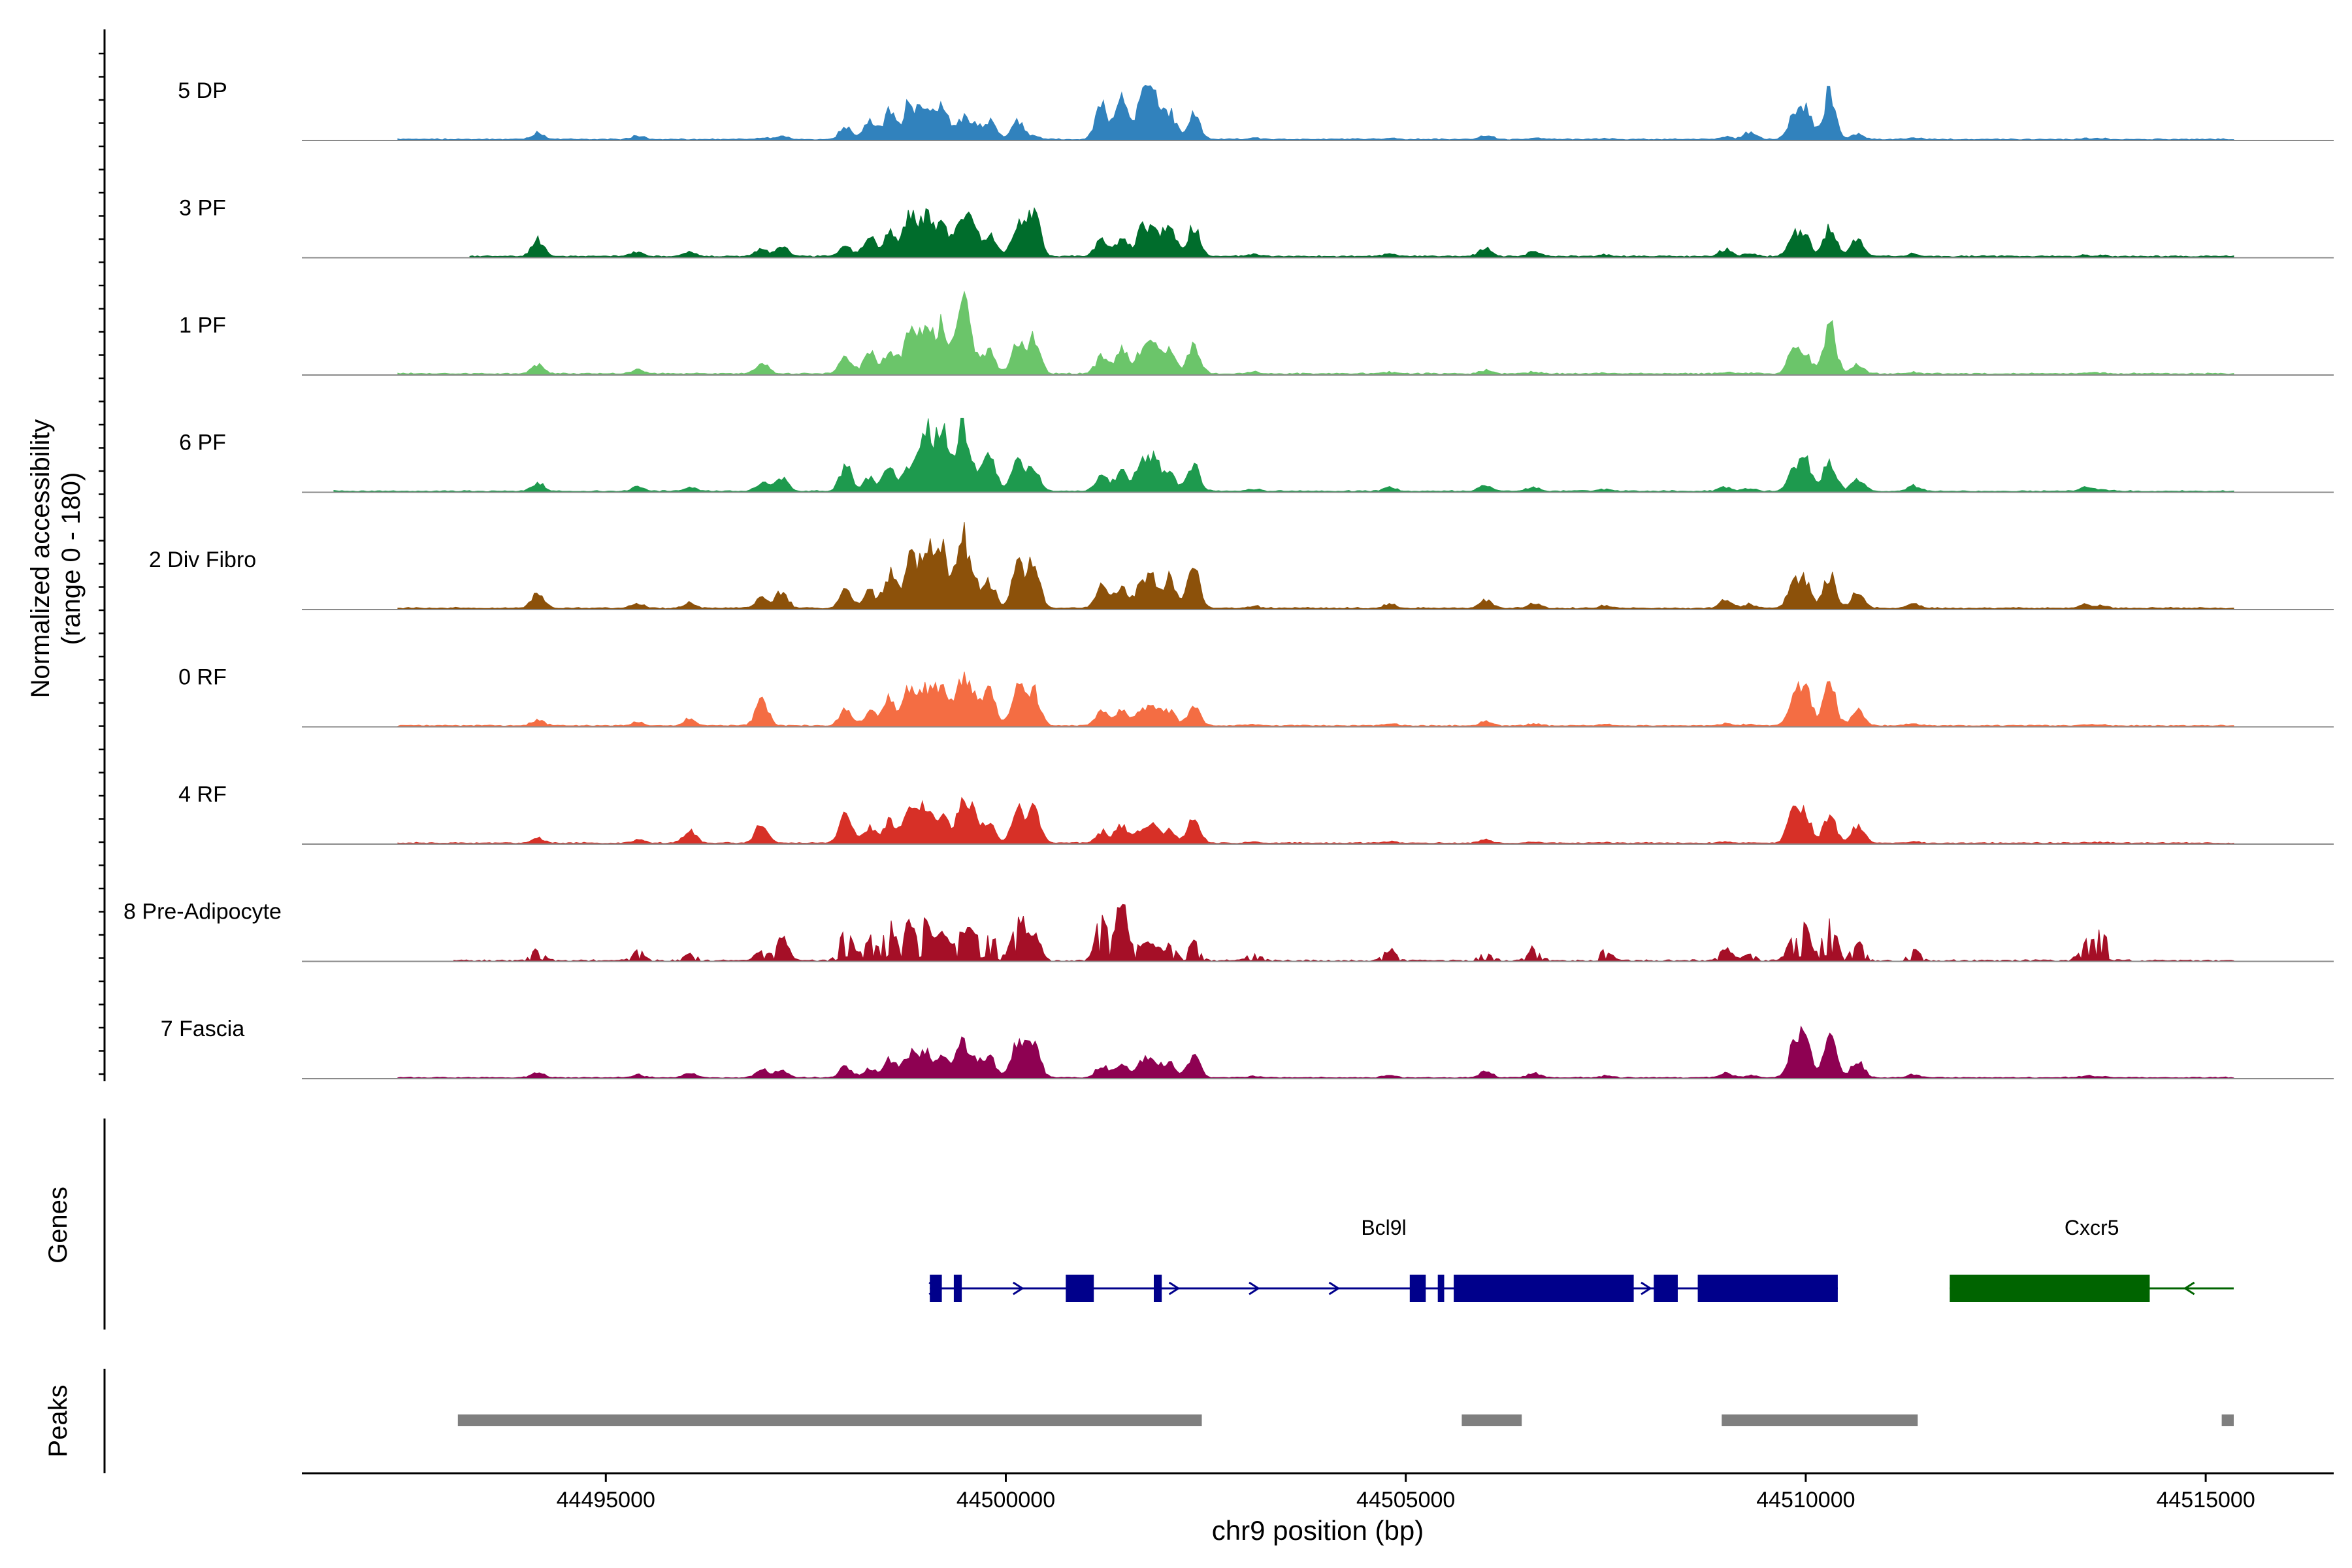 The height and width of the screenshot is (1568, 2352). Describe the element at coordinates (40, 558) in the screenshot. I see `y-axis-label-line1: Normalized accessibility` at that location.